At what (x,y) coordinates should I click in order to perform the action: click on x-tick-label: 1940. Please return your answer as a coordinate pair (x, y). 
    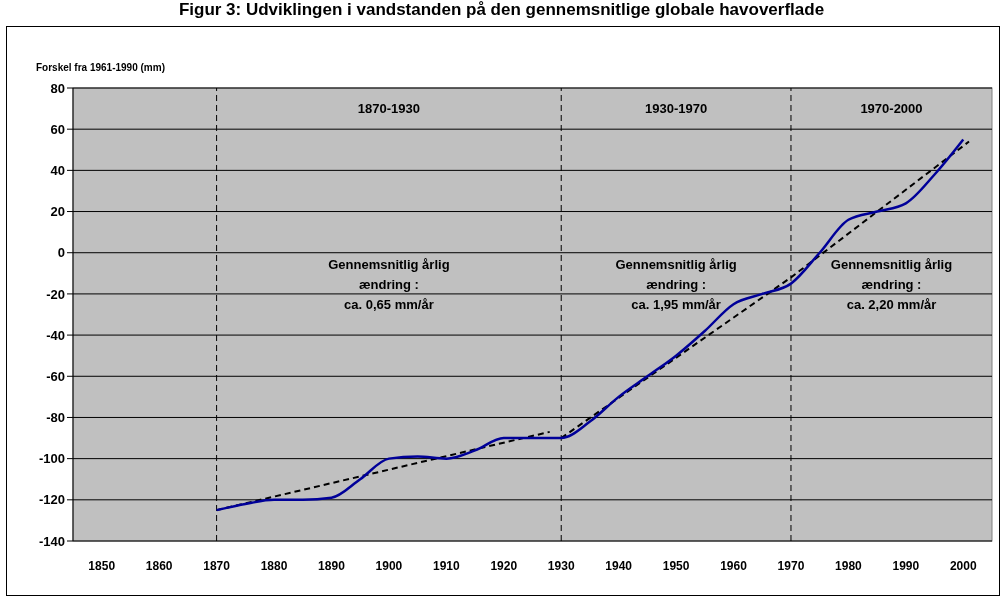
    Looking at the image, I should click on (619, 565).